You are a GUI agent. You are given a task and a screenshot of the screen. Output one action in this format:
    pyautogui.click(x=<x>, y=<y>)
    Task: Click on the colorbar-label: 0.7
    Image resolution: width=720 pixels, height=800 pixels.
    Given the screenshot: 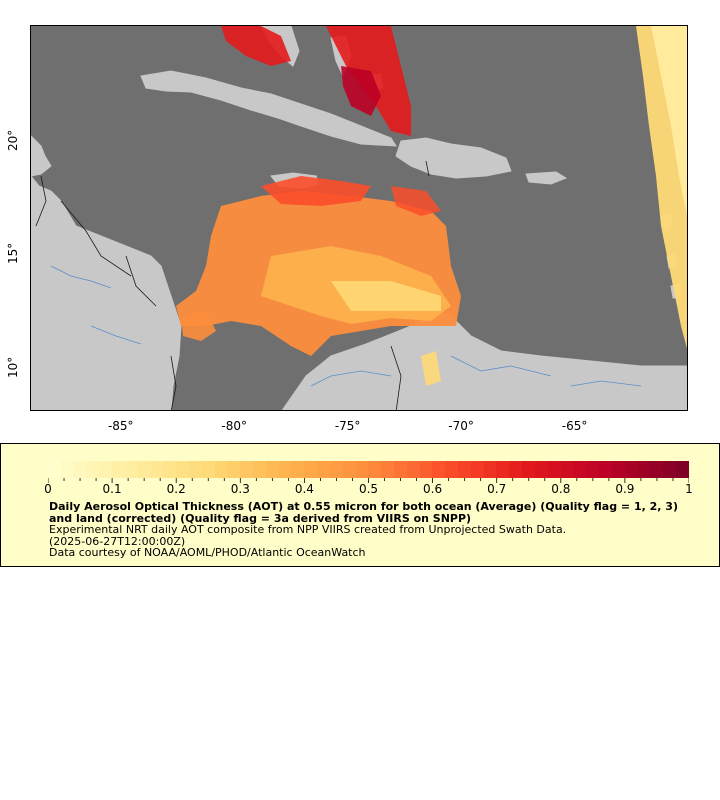 What is the action you would take?
    pyautogui.click(x=497, y=489)
    